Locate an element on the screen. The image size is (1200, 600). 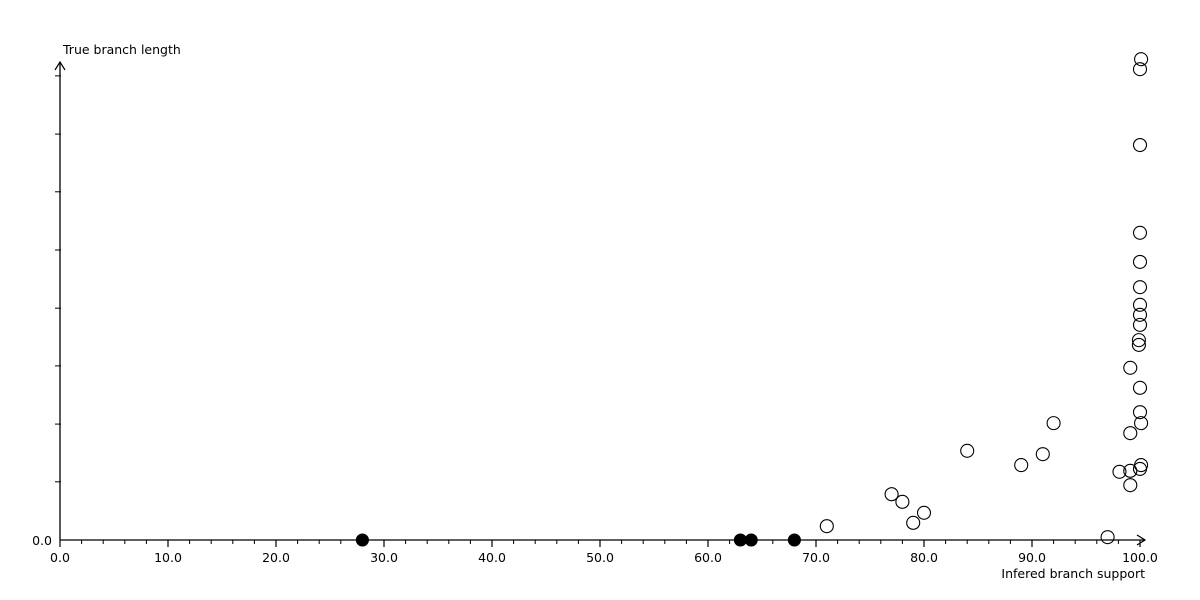
x-tick-label: 30.0 is located at coordinates (384, 557).